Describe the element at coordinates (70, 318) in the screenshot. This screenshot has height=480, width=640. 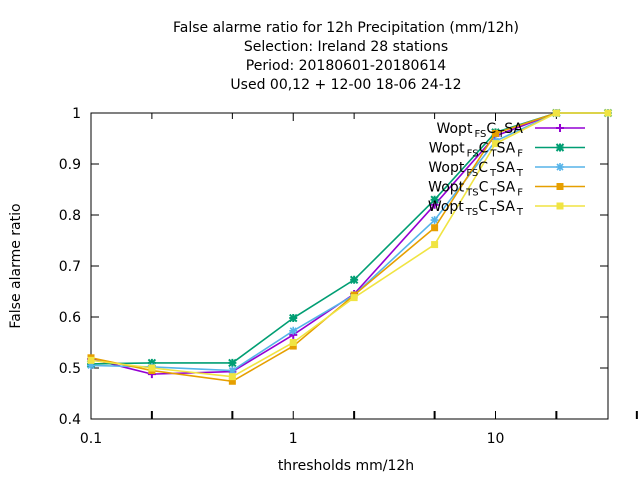
I see `y-tick-label: 0.6` at that location.